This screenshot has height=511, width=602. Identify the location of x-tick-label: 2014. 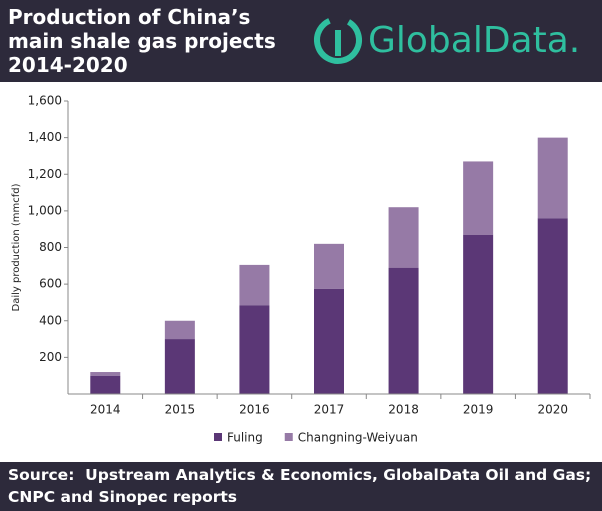
(105, 410).